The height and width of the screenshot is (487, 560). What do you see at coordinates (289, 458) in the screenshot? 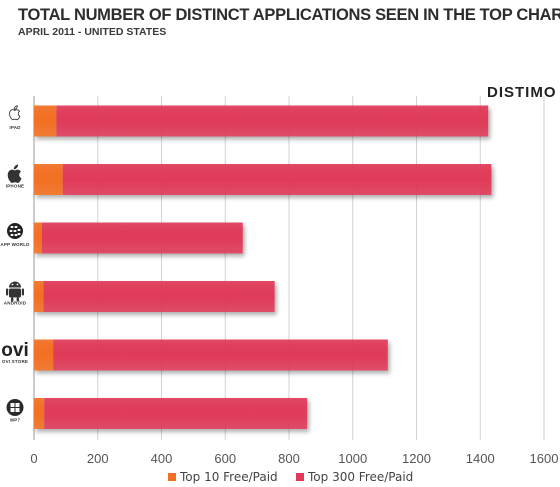
I see `x-tick-label: 800` at bounding box center [289, 458].